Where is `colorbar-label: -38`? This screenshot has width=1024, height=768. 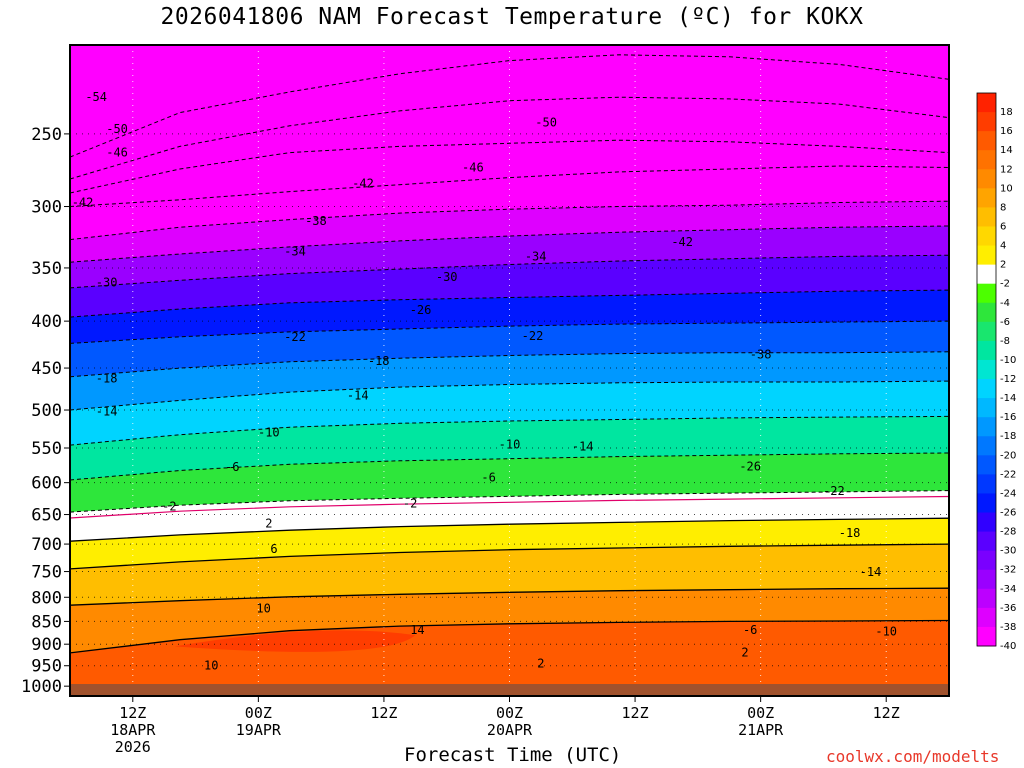
colorbar-label: -38 is located at coordinates (1008, 627).